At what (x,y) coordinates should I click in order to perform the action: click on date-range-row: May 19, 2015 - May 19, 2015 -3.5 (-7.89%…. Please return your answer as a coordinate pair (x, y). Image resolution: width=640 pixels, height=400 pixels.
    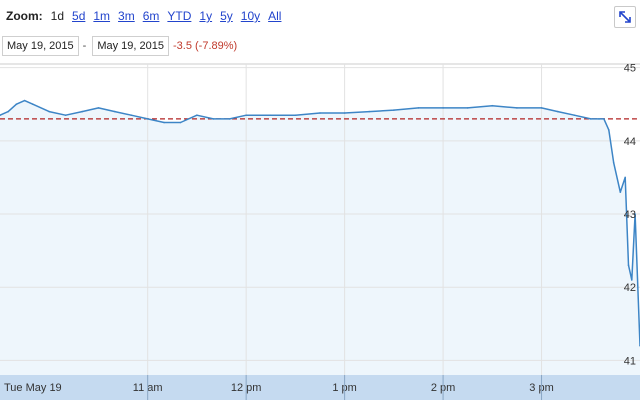
    Looking at the image, I should click on (118, 46).